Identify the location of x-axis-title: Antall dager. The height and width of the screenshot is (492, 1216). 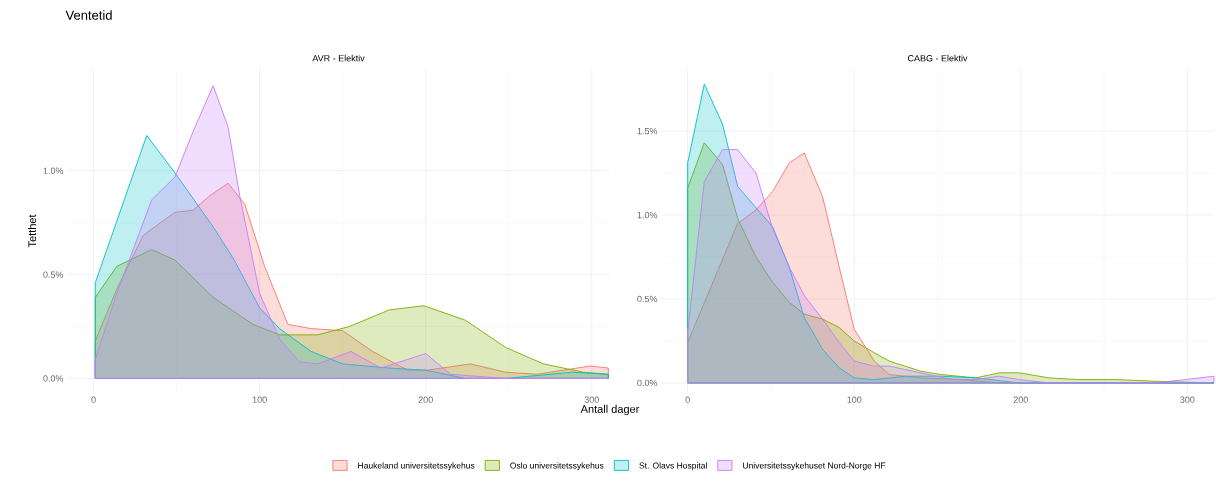
(610, 410).